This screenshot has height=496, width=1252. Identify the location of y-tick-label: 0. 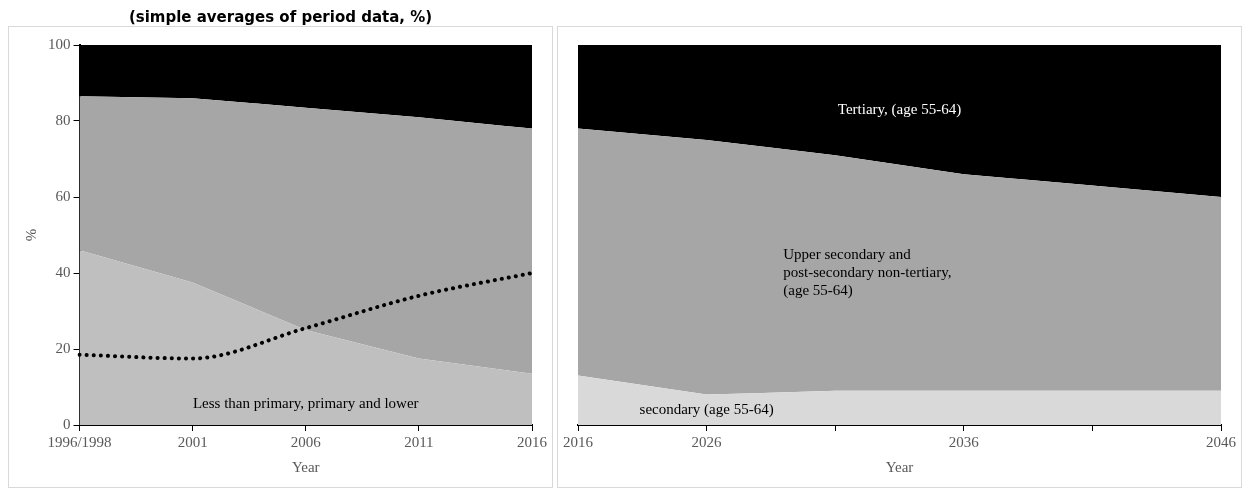
(67, 423).